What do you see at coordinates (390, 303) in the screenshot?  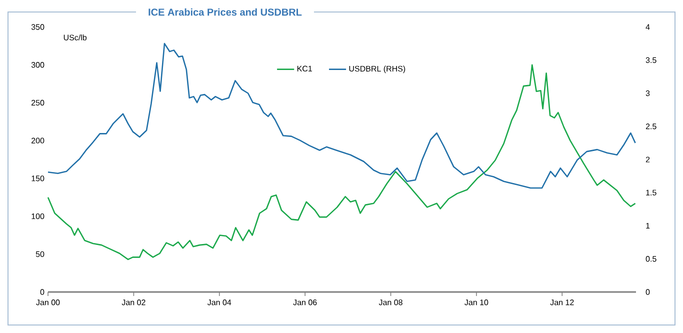 I see `x-tick-label: Jan 08` at bounding box center [390, 303].